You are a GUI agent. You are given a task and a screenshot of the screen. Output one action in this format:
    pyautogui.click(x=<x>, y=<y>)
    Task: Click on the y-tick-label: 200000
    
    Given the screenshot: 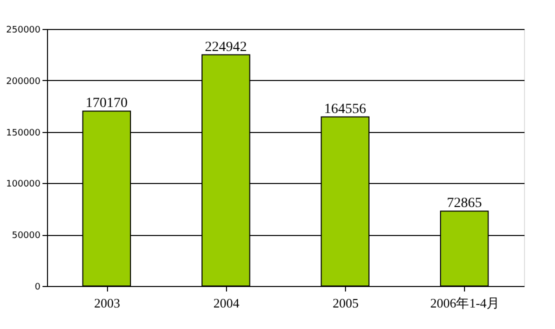 What is the action you would take?
    pyautogui.click(x=23, y=81)
    